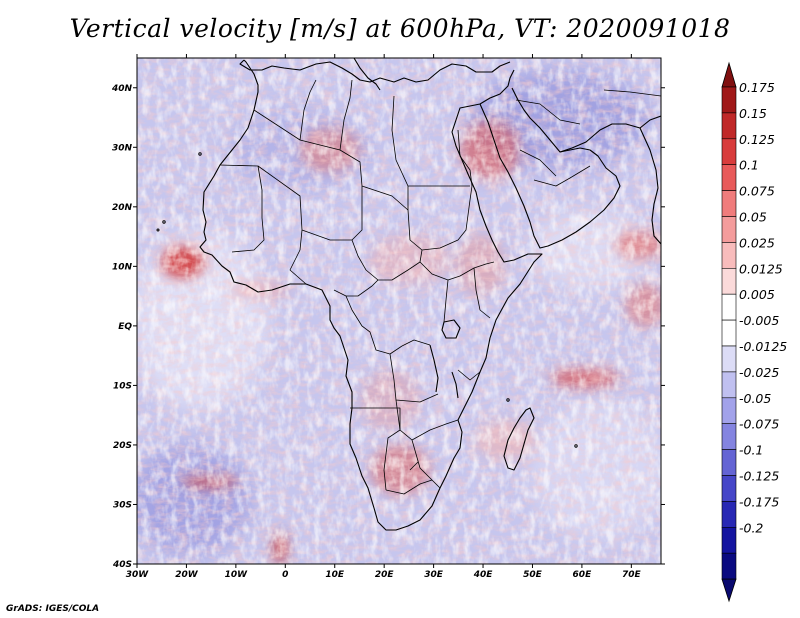  Describe the element at coordinates (759, 501) in the screenshot. I see `colorbar-label: -0.175` at that location.